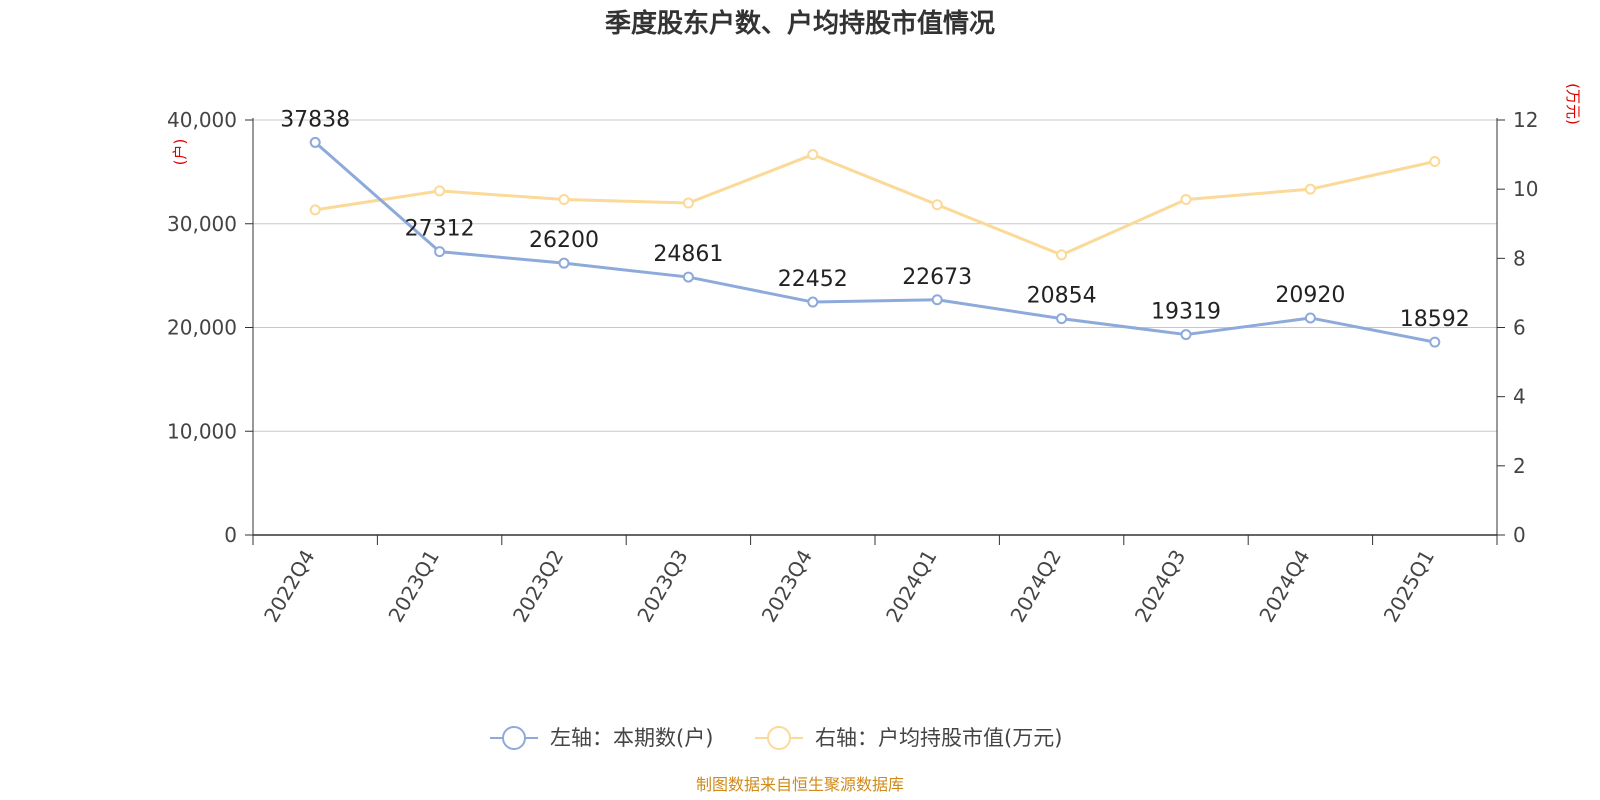 The height and width of the screenshot is (800, 1600). Describe the element at coordinates (1062, 296) in the screenshot. I see `data-label: 20854` at that location.